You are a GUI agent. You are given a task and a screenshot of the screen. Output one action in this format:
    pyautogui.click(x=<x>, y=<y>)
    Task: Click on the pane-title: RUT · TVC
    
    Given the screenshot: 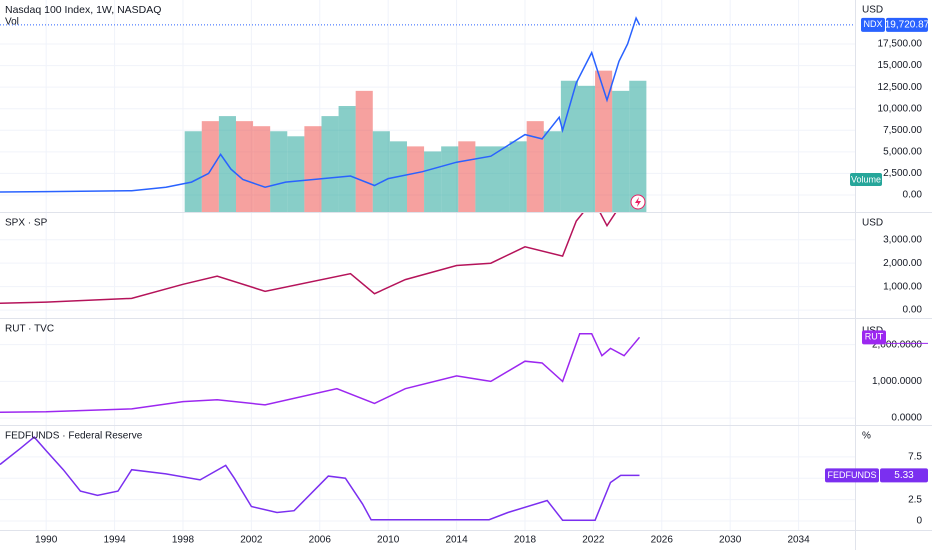 What is the action you would take?
    pyautogui.click(x=29, y=329)
    